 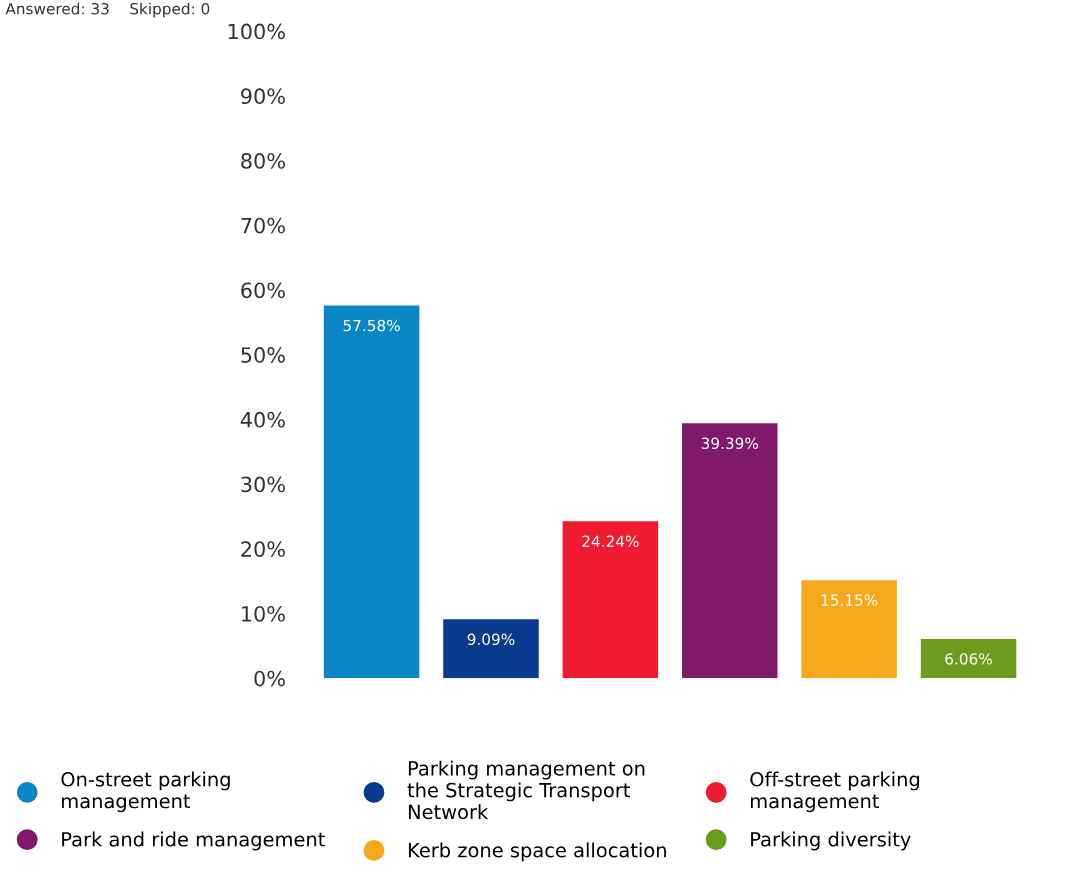 What do you see at coordinates (849, 600) in the screenshot?
I see `data-label: 15.15%` at bounding box center [849, 600].